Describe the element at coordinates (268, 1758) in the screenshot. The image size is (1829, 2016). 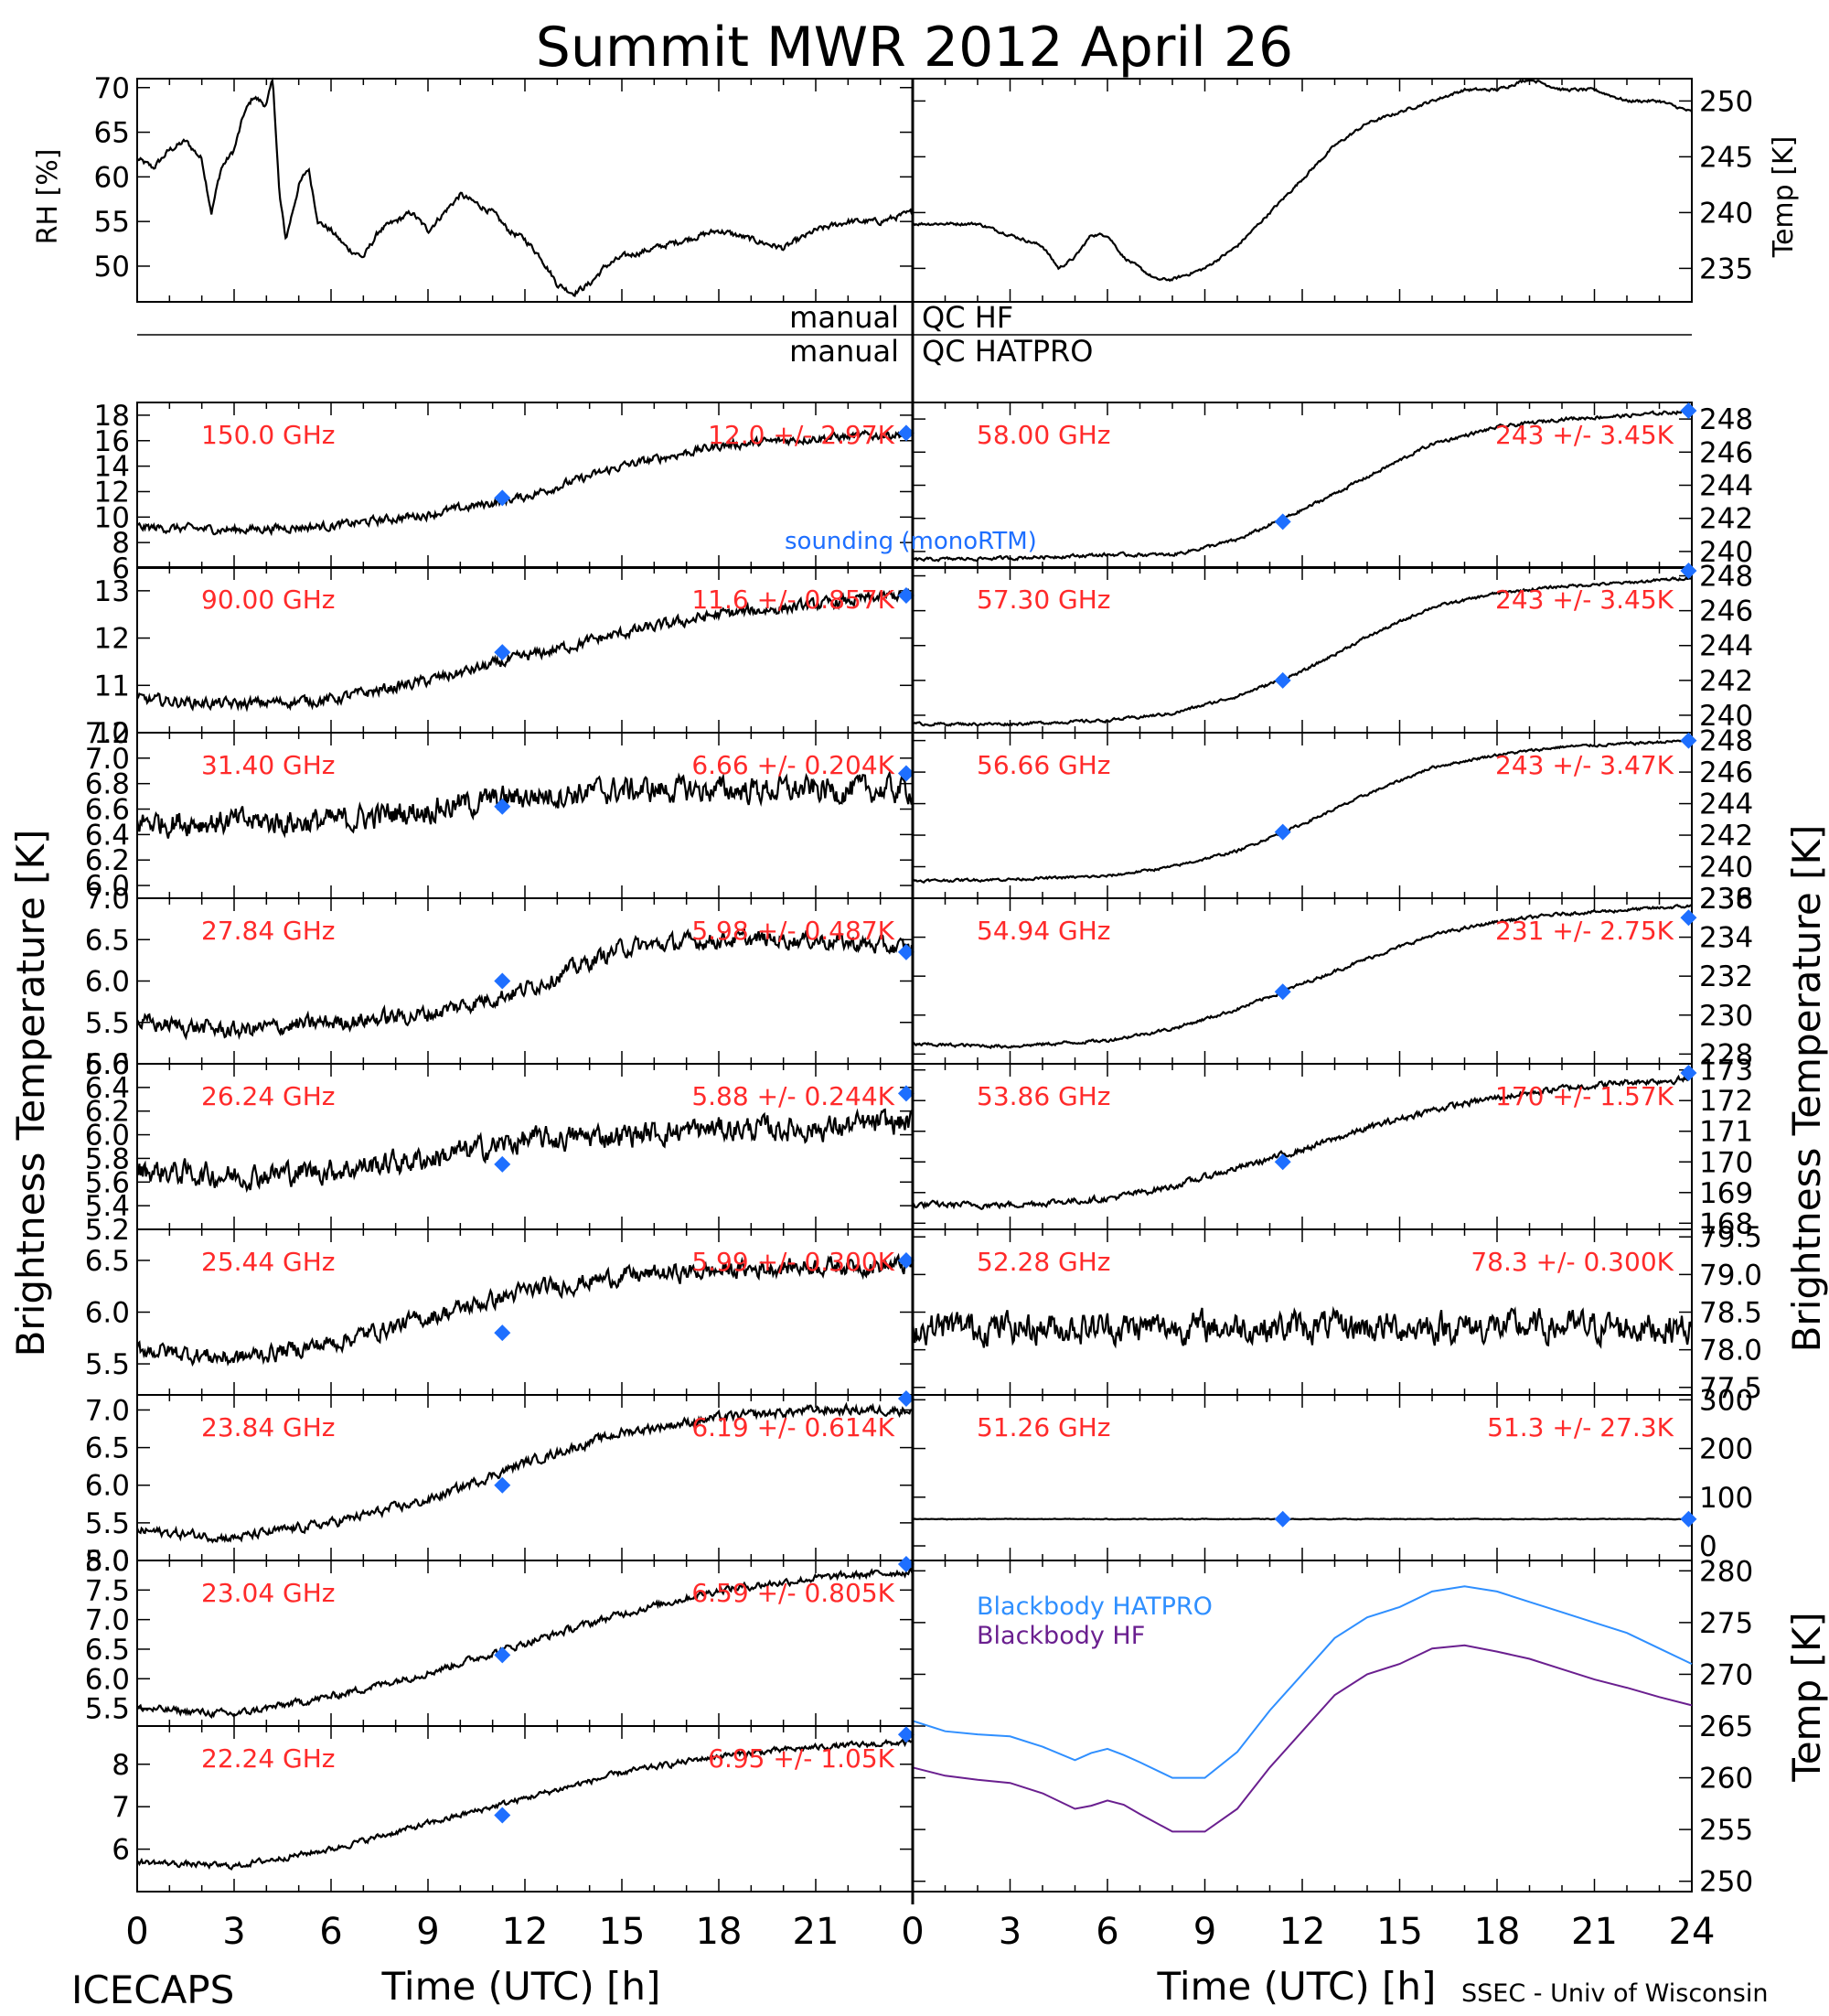
I see `freq-label-ch22: 22.24 GHz` at that location.